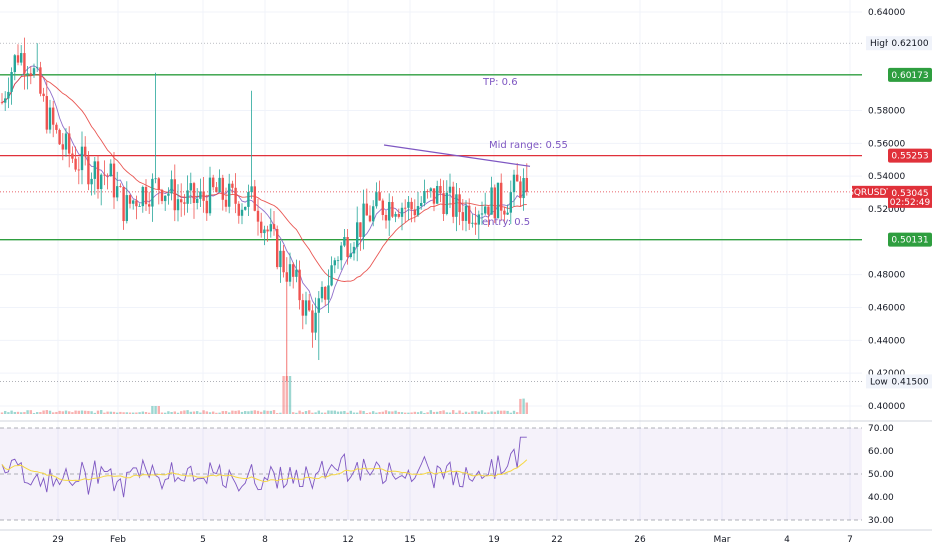 The height and width of the screenshot is (550, 932). I want to click on symbol-badge-label: SQRUSDT, so click(870, 193).